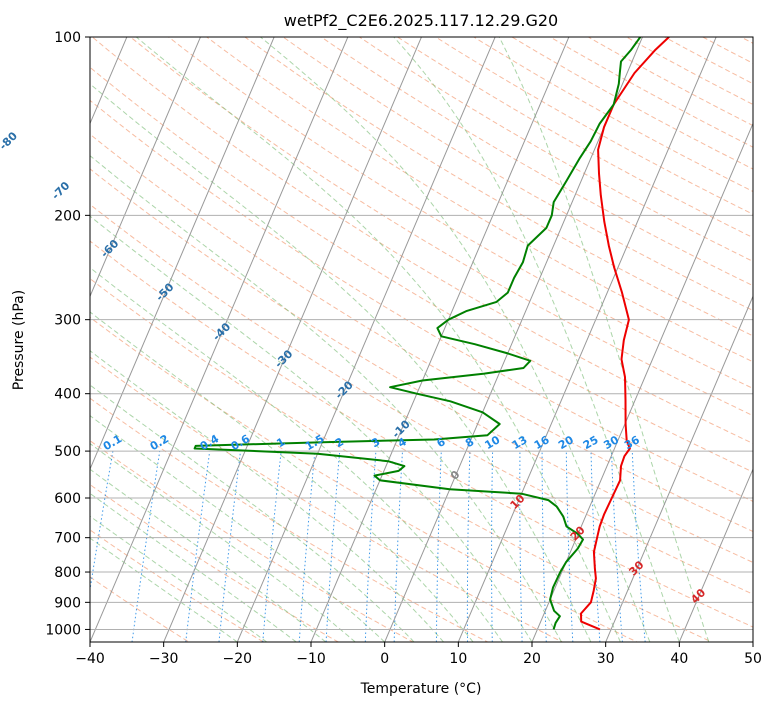  I want to click on x-tick-label: 30, so click(606, 659).